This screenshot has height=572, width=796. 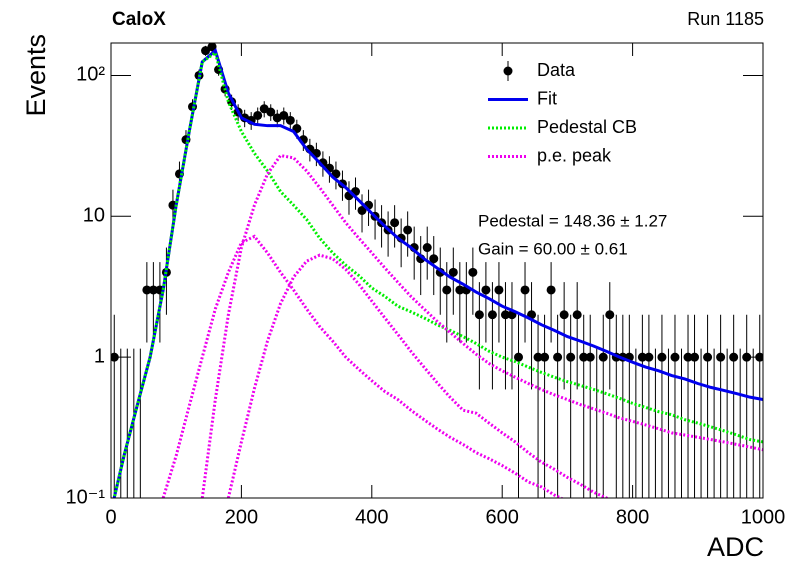 I want to click on y-tick-label: 10², so click(x=90, y=75).